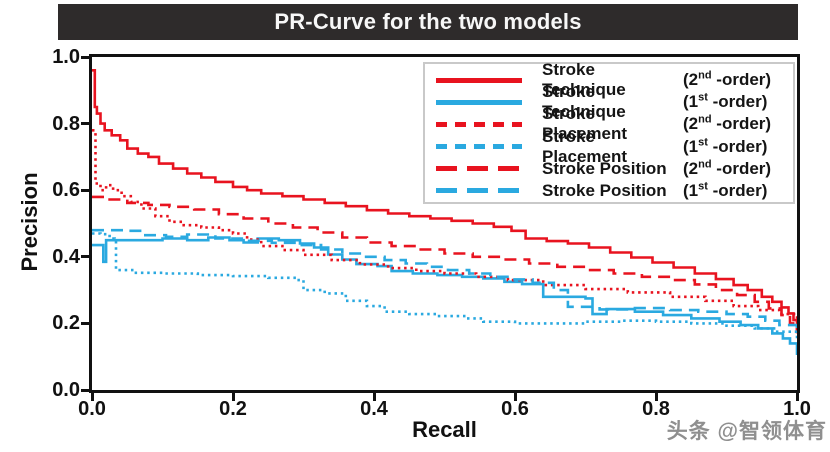  Describe the element at coordinates (746, 431) in the screenshot. I see `watermark: 头条 @智领体育` at that location.